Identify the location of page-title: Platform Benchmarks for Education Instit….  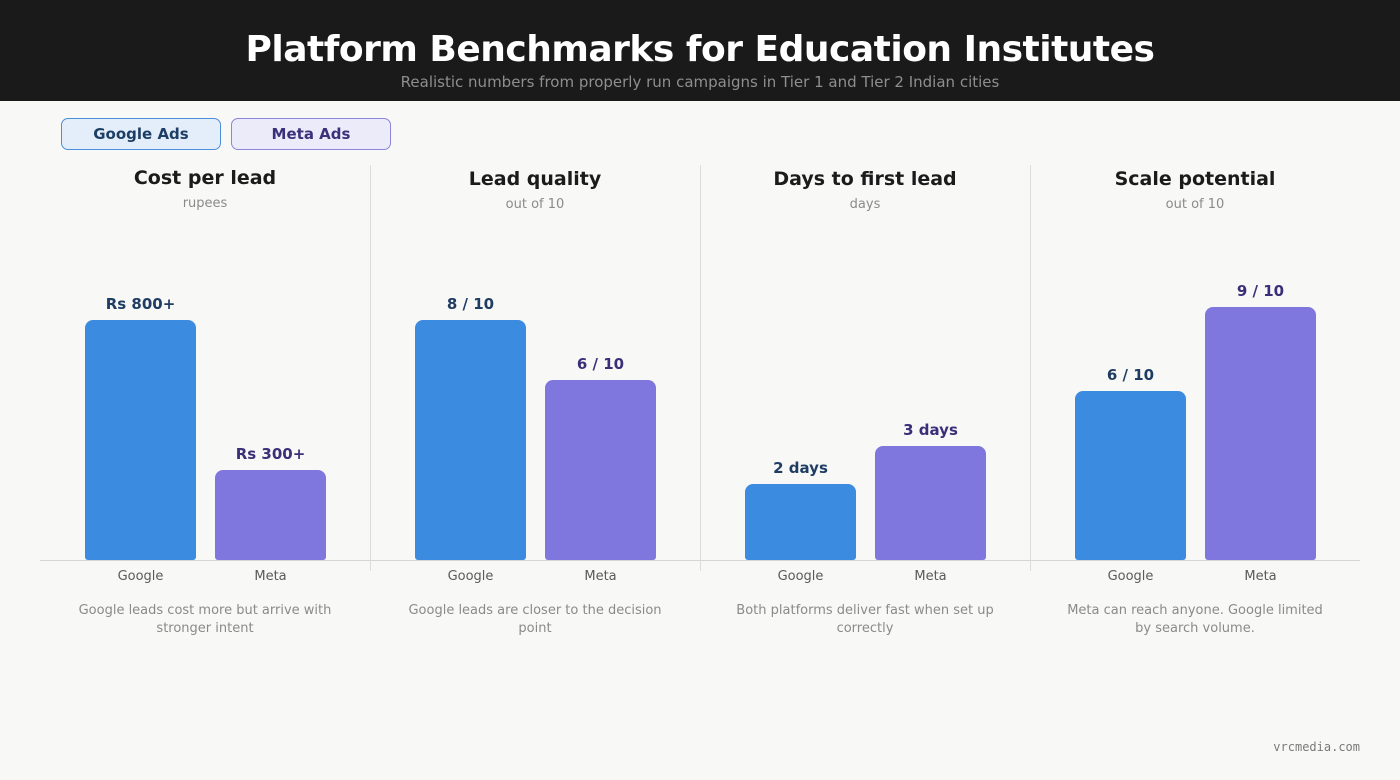
(700, 49).